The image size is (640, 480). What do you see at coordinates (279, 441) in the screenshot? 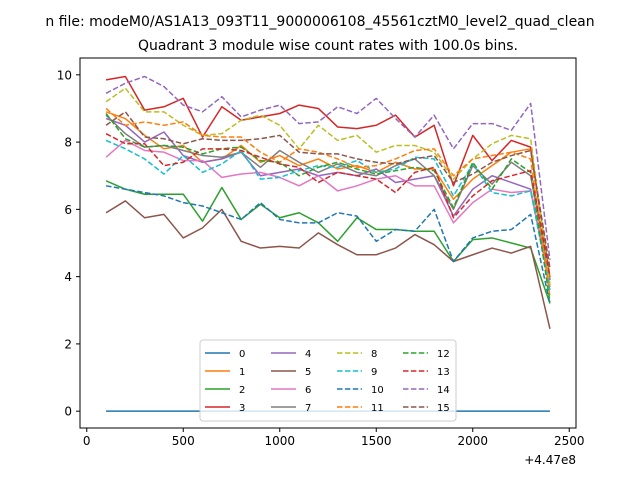
I see `x-tick-label: 1000` at bounding box center [279, 441].